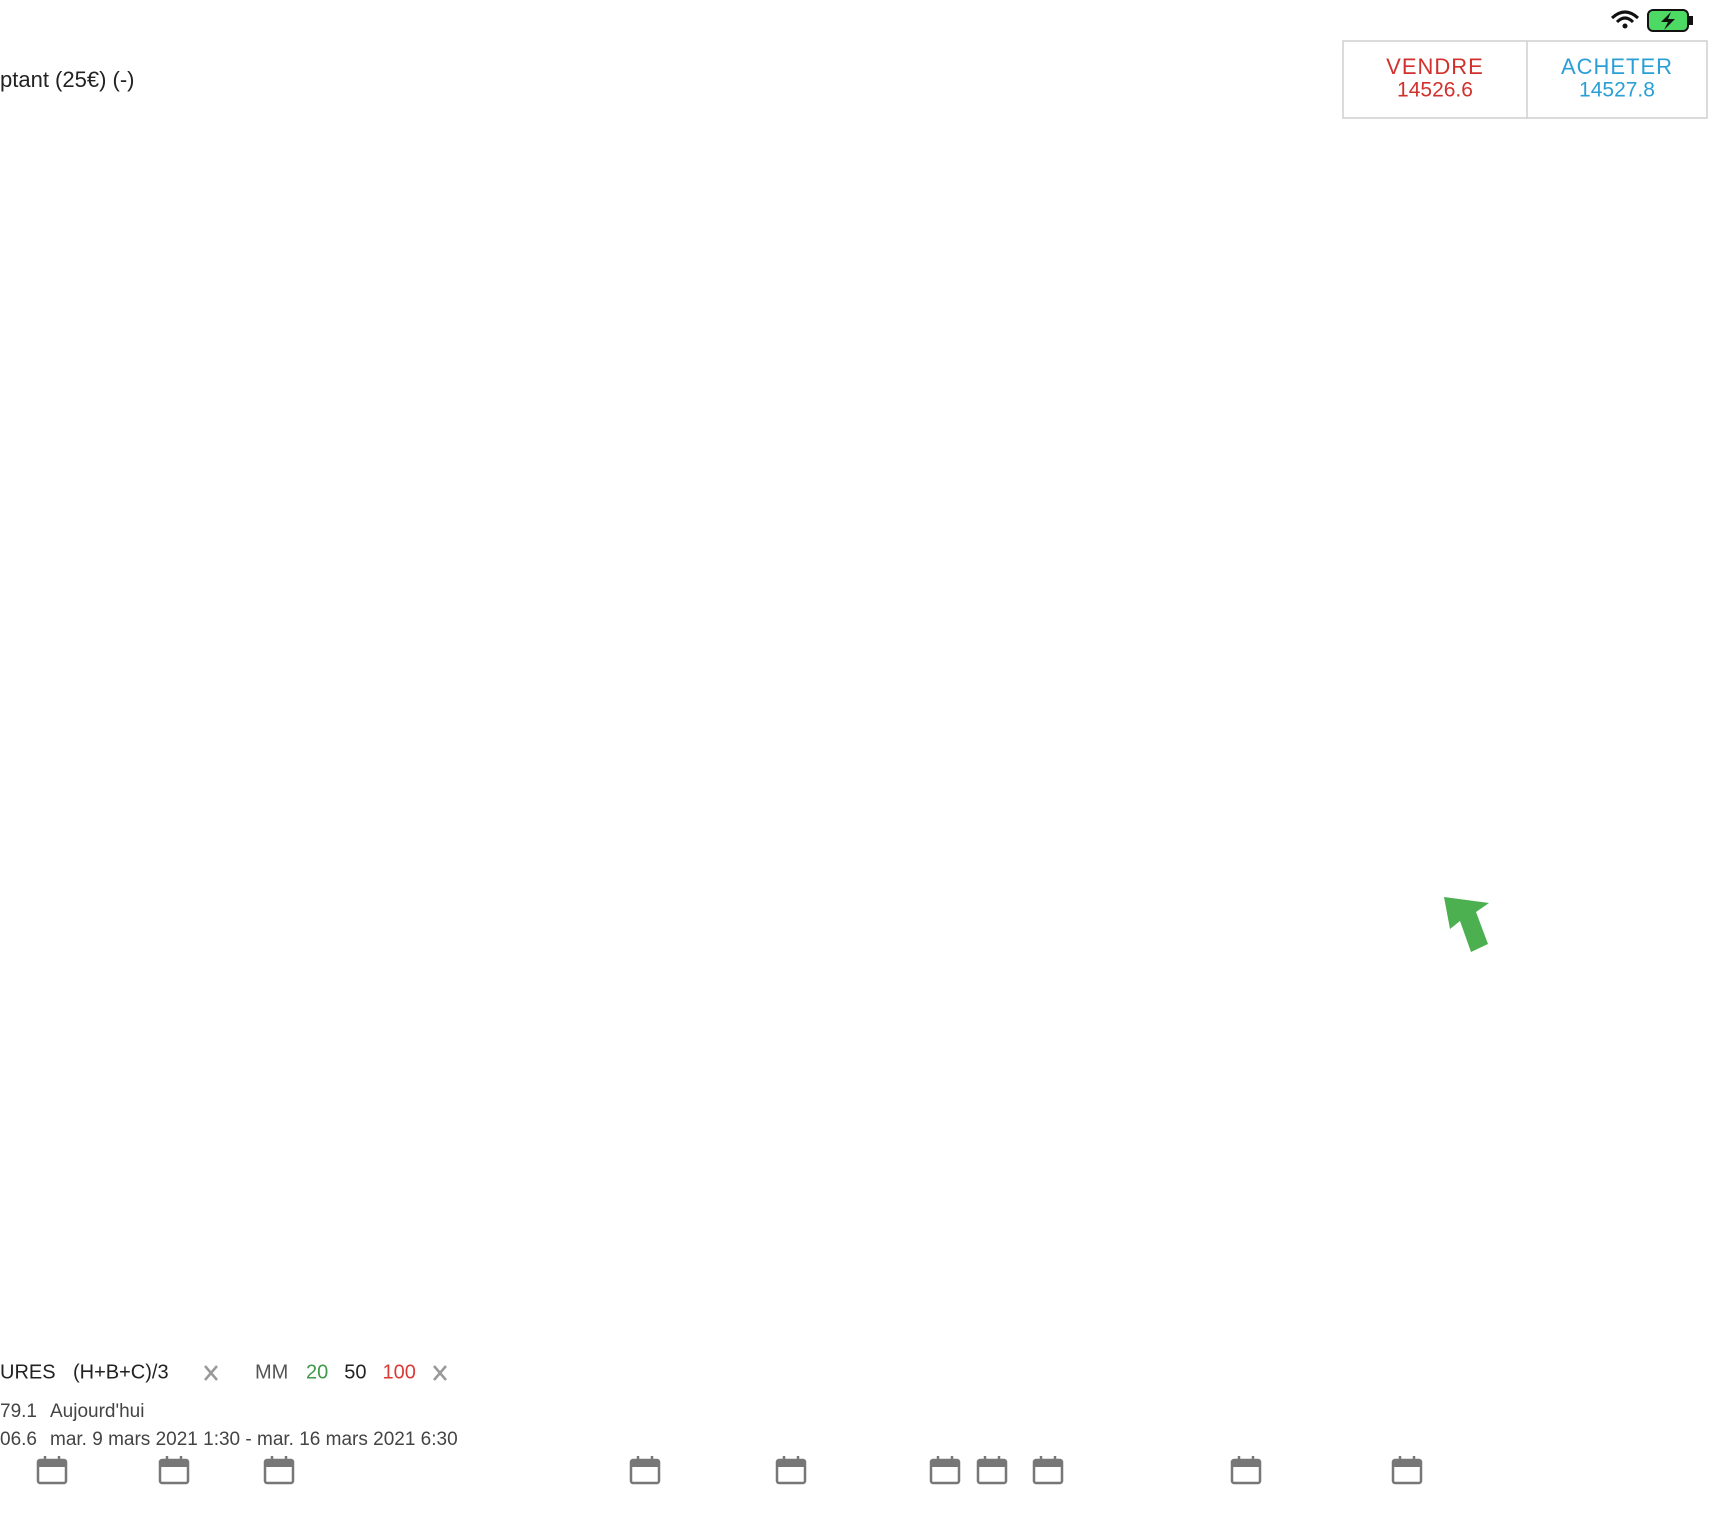  What do you see at coordinates (97, 1411) in the screenshot?
I see `info-period: Aujourd'hui` at bounding box center [97, 1411].